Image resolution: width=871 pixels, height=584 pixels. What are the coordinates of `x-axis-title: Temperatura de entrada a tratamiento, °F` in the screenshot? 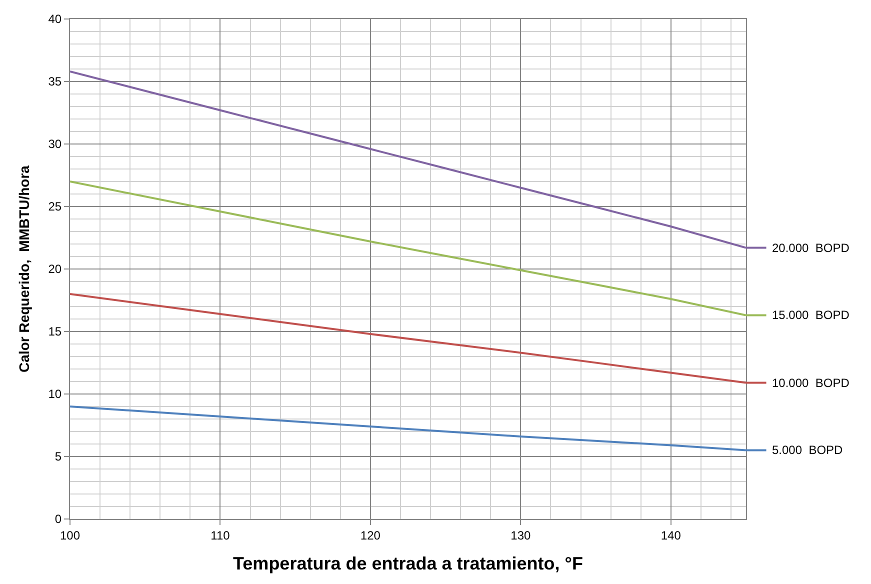 It's located at (408, 564).